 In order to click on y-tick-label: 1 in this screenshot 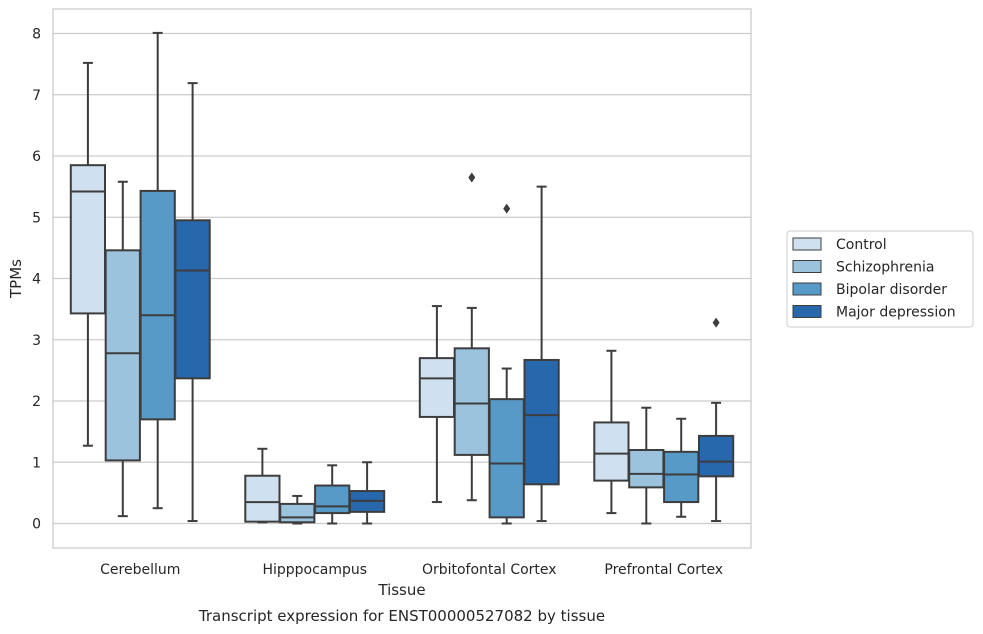, I will do `click(36, 463)`.